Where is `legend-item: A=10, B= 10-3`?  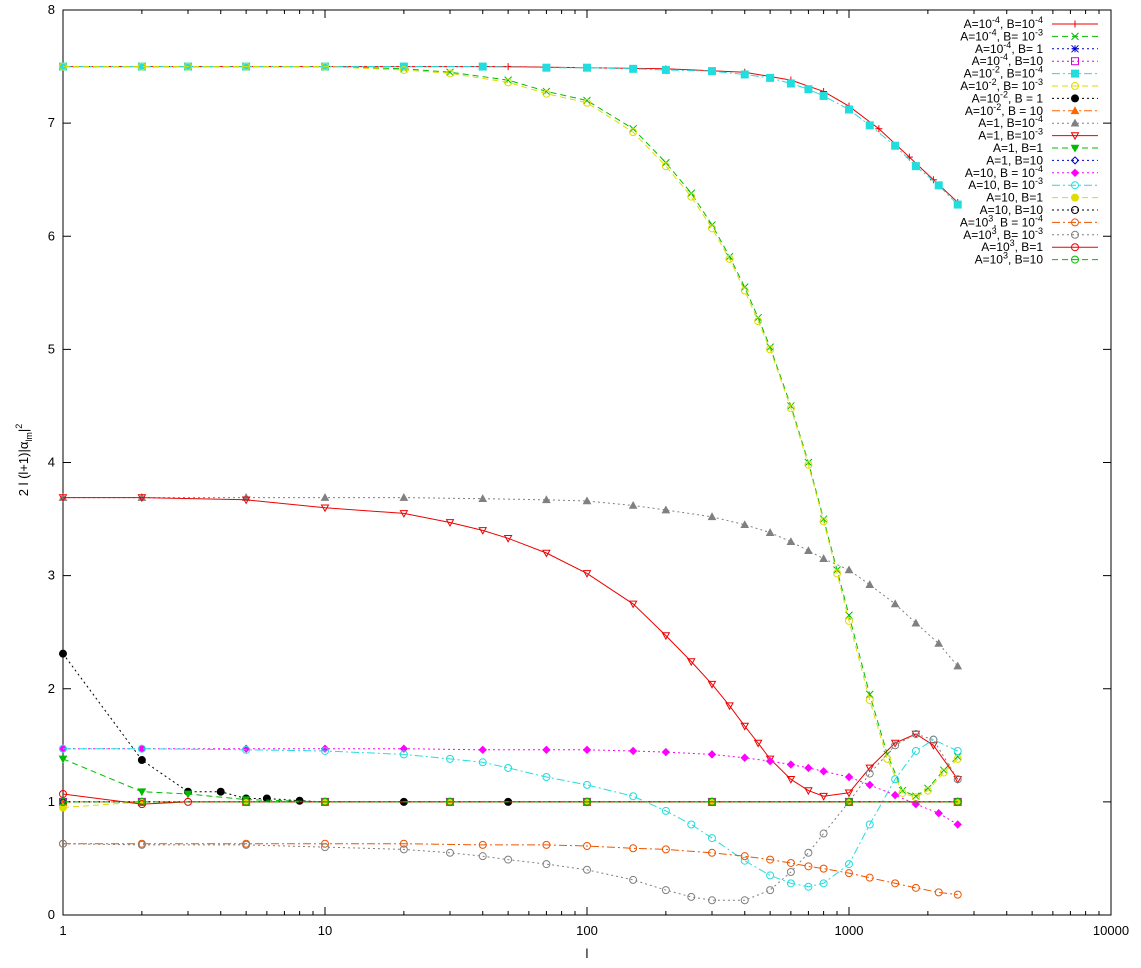 legend-item: A=10, B= 10-3 is located at coordinates (1033, 184).